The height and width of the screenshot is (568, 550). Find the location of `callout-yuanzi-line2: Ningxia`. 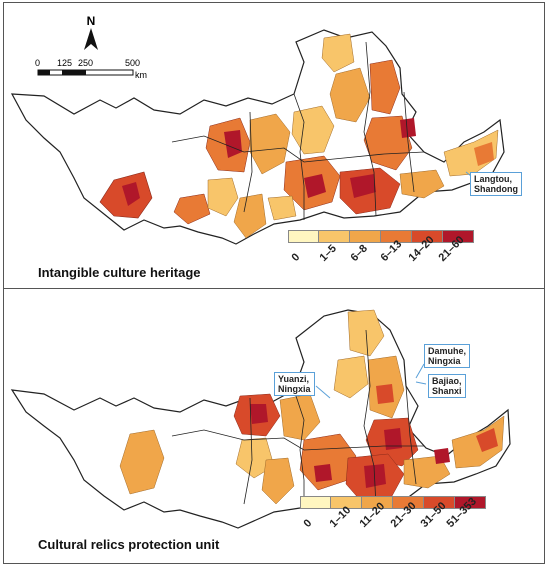

callout-yuanzi-line2: Ningxia is located at coordinates (294, 389).